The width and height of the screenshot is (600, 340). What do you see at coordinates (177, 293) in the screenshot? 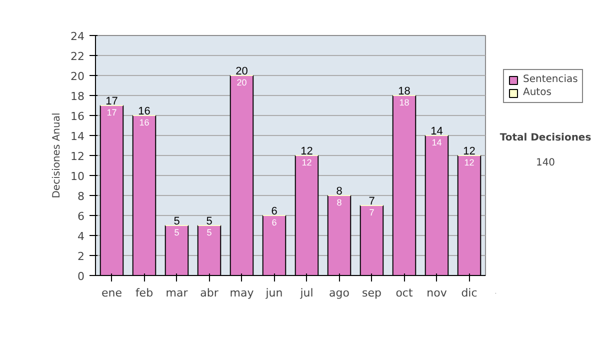
I see `x-tick-label: mar` at bounding box center [177, 293].